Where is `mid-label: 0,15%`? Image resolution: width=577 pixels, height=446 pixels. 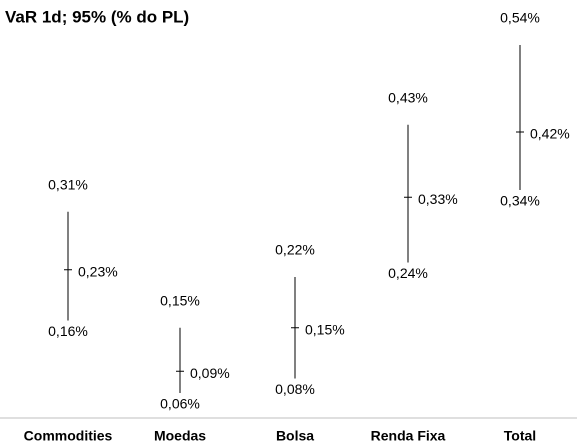
mid-label: 0,15% is located at coordinates (325, 329).